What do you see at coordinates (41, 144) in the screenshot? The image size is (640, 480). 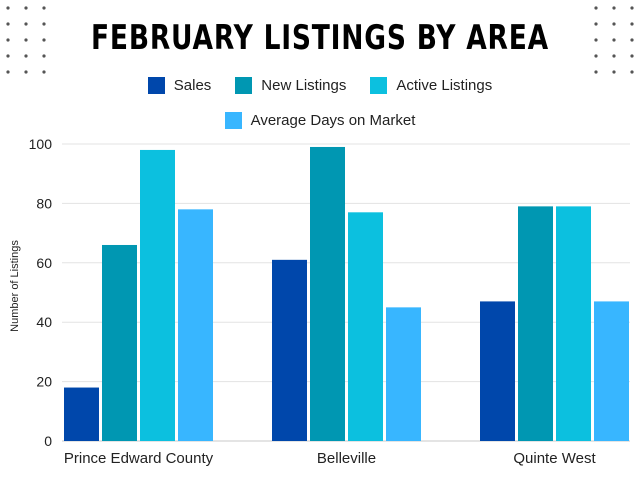 I see `y-tick-label: 100` at bounding box center [41, 144].